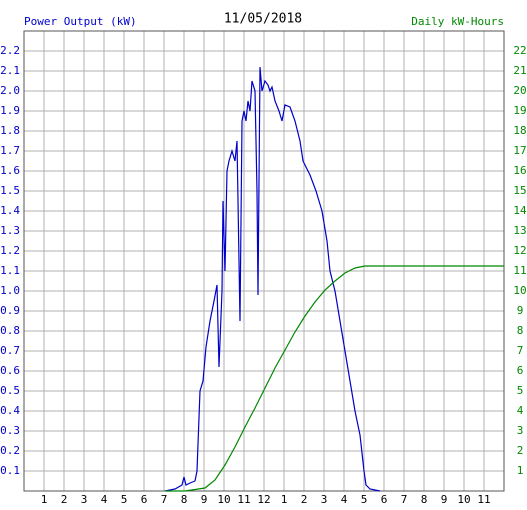 Image resolution: width=527 pixels, height=510 pixels. I want to click on y-tick-label: 1.3, so click(10, 230).